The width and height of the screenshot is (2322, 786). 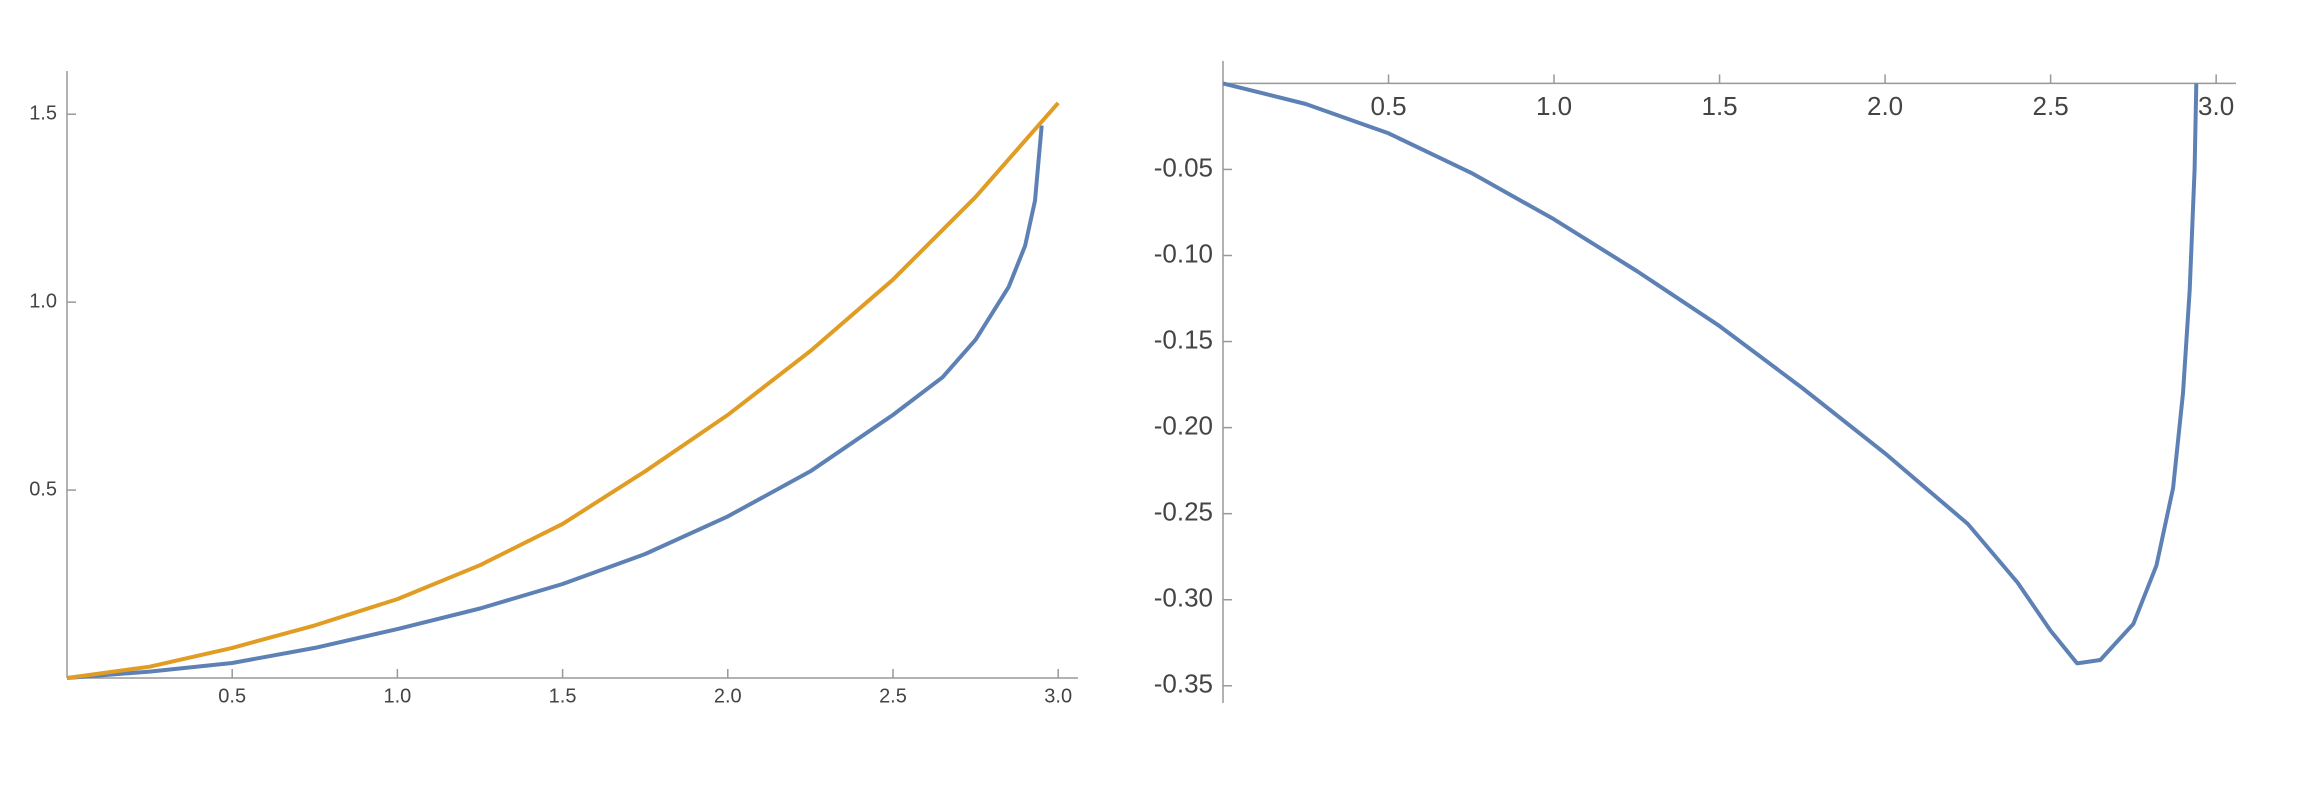 What do you see at coordinates (1183, 512) in the screenshot?
I see `y-tick-label: -0.25` at bounding box center [1183, 512].